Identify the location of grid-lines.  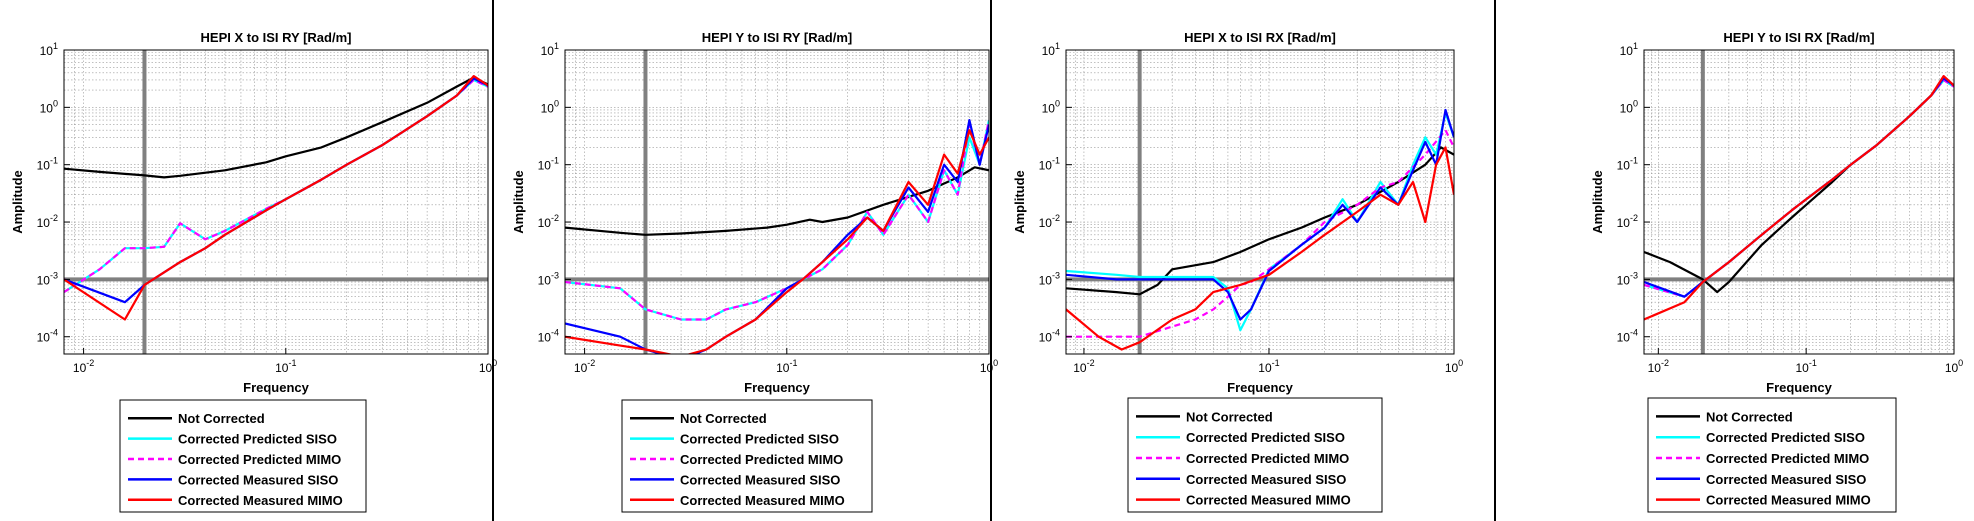
(276, 202).